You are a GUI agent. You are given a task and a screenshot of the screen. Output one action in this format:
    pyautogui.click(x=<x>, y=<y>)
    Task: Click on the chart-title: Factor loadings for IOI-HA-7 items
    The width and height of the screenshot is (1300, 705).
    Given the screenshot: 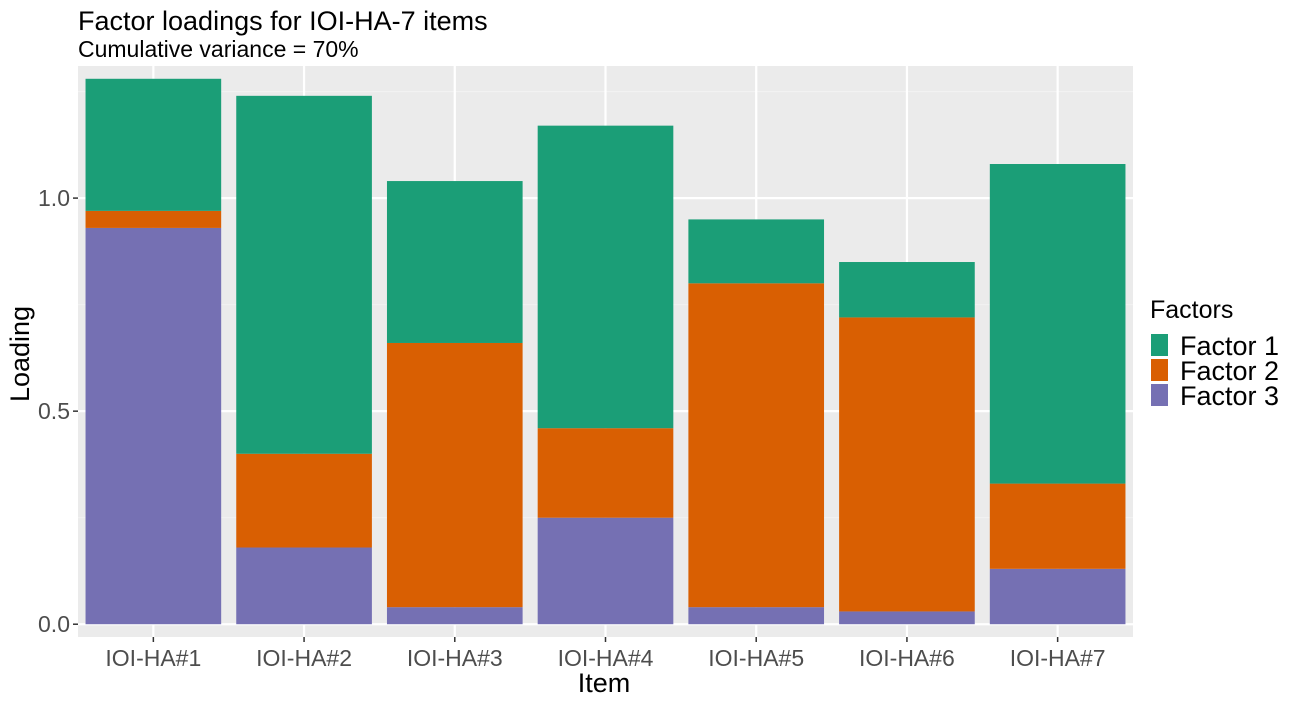 What is the action you would take?
    pyautogui.click(x=283, y=21)
    